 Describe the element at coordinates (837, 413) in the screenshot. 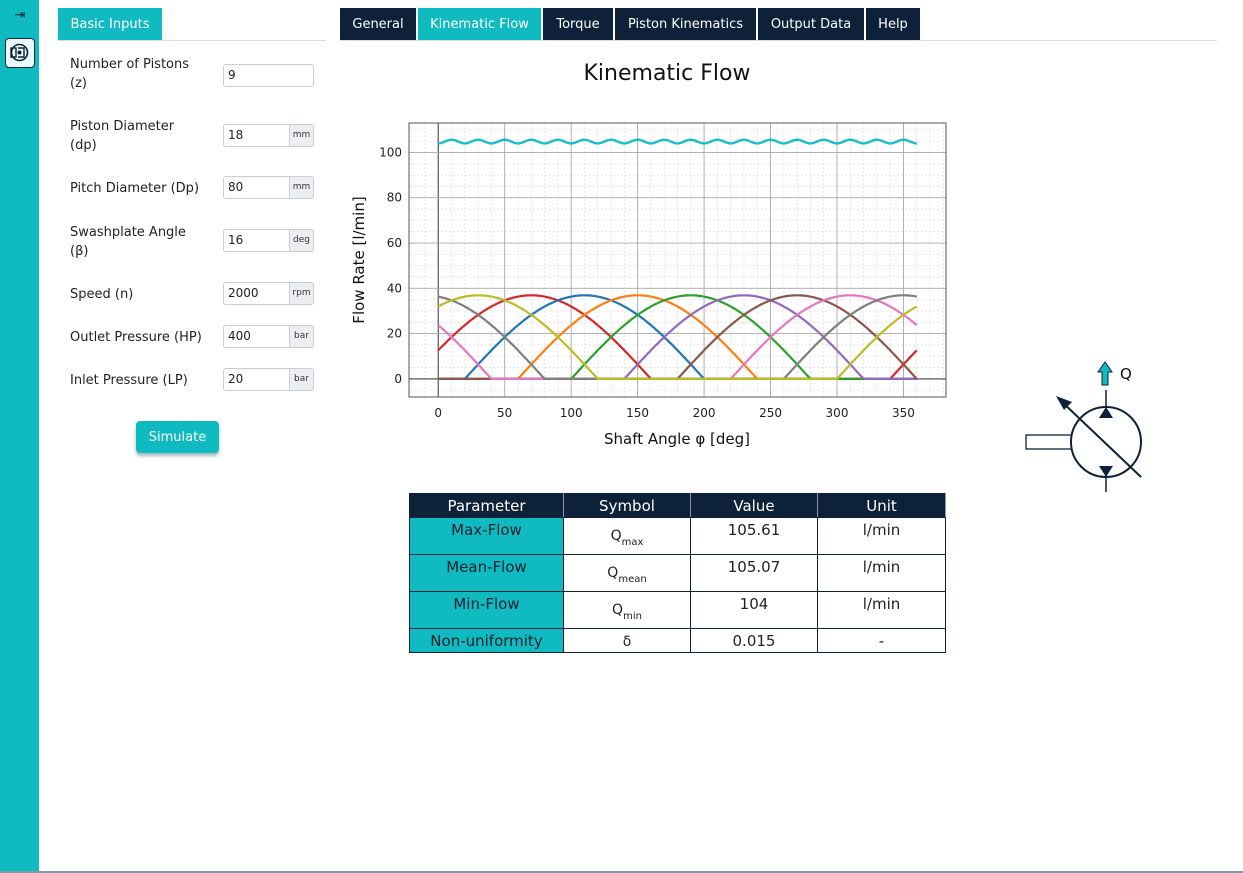

I see `x-tick-label: 300` at that location.